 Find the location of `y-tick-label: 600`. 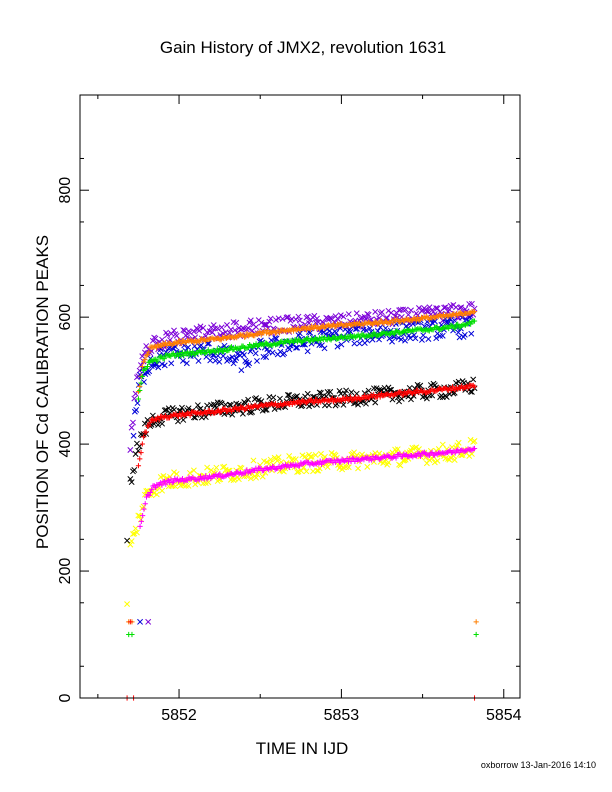

y-tick-label: 600 is located at coordinates (65, 317).